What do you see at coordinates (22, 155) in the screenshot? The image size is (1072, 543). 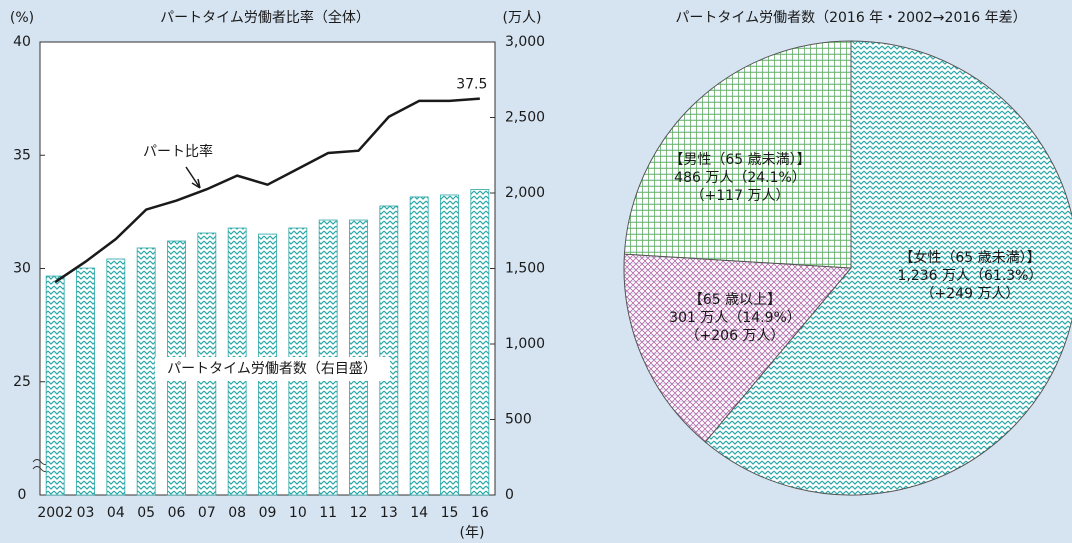 I see `y-tick-label: 35` at bounding box center [22, 155].